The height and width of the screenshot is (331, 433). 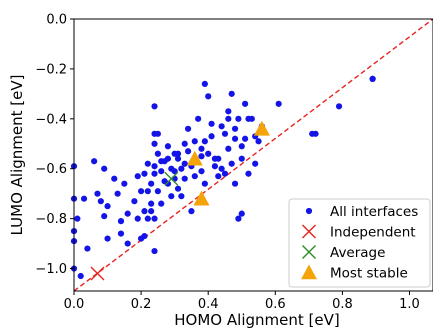 I want to click on data-point-independent, so click(x=97, y=273).